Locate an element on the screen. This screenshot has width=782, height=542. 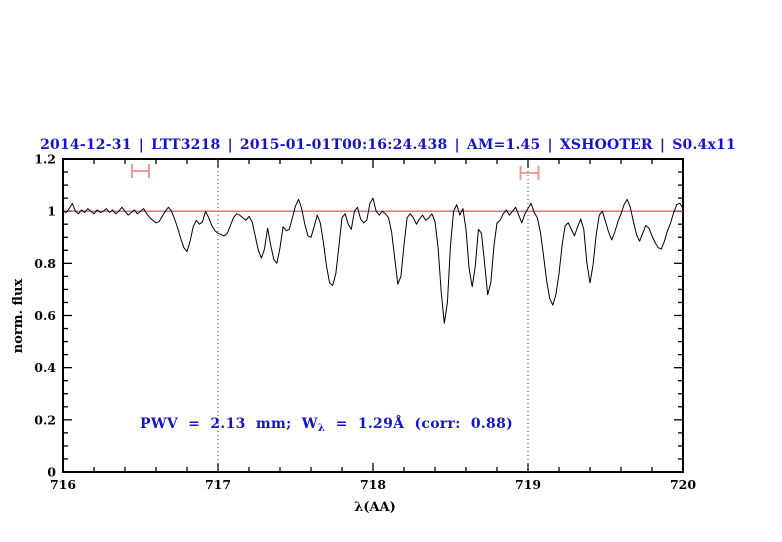
y-tick-label: 1 is located at coordinates (51, 211).